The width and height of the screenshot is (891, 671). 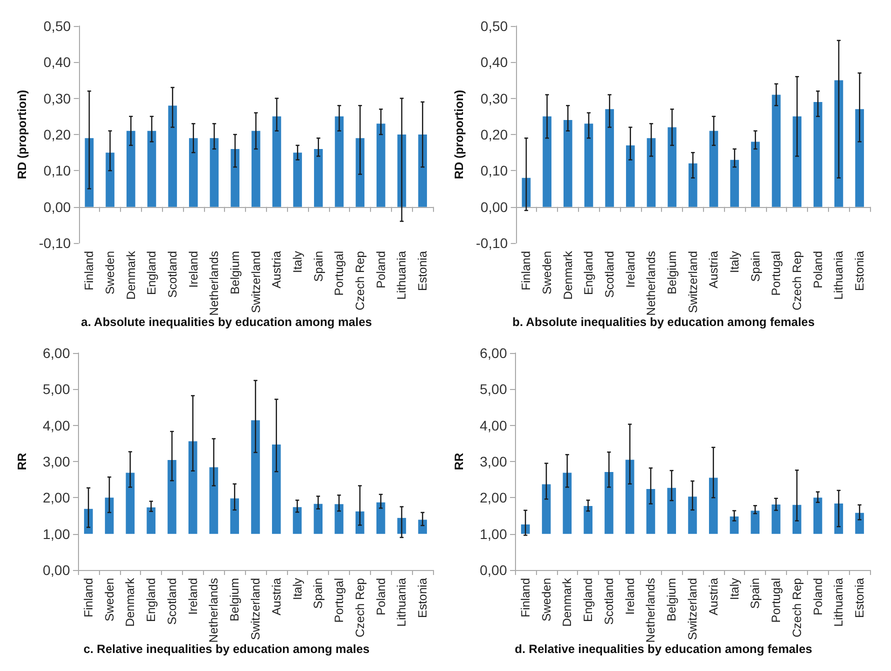 I want to click on x-tick-label: Lithuania, so click(x=401, y=602).